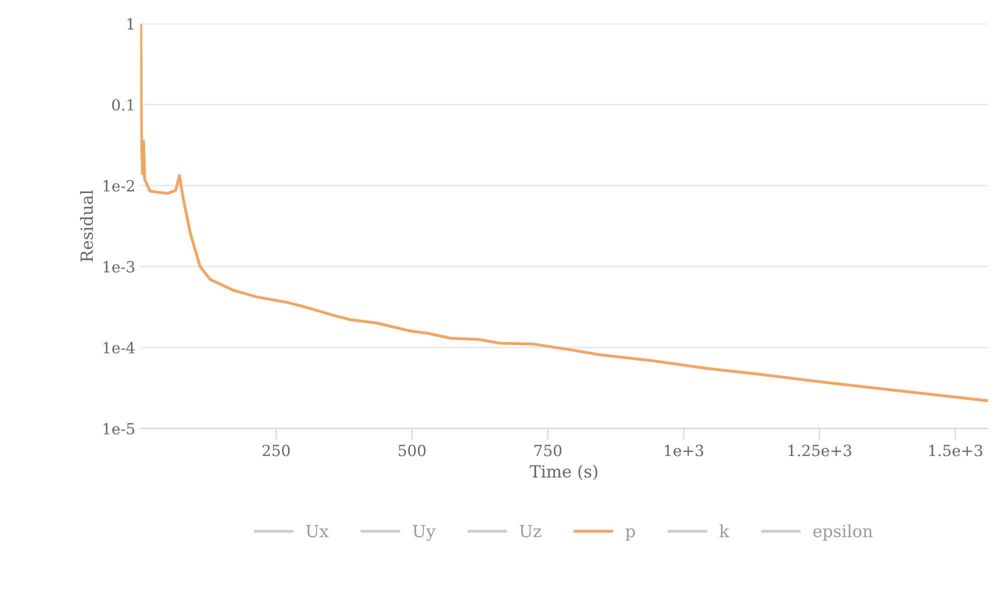 Image resolution: width=995 pixels, height=591 pixels. What do you see at coordinates (131, 24) in the screenshot?
I see `y-tick-label: 1` at bounding box center [131, 24].